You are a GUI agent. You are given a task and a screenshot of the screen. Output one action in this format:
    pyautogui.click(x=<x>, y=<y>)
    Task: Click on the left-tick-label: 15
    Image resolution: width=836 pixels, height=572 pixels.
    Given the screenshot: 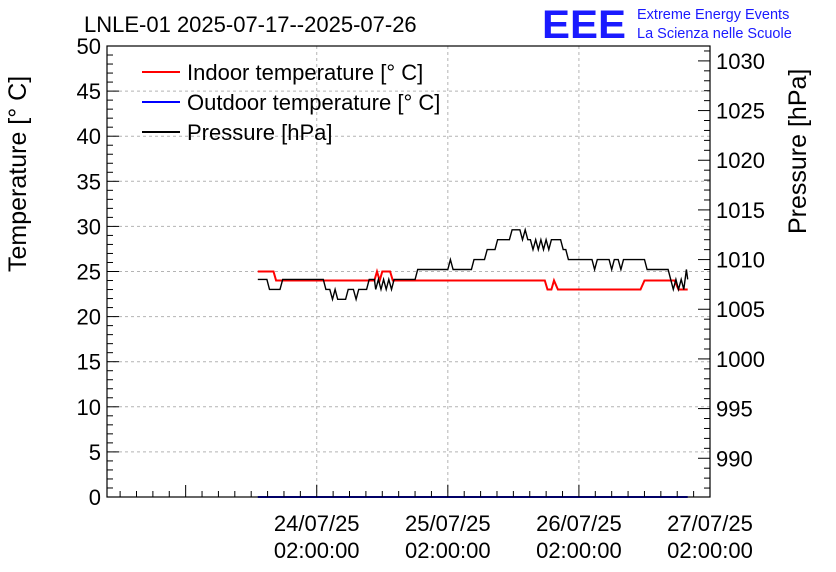 What is the action you would take?
    pyautogui.click(x=89, y=362)
    